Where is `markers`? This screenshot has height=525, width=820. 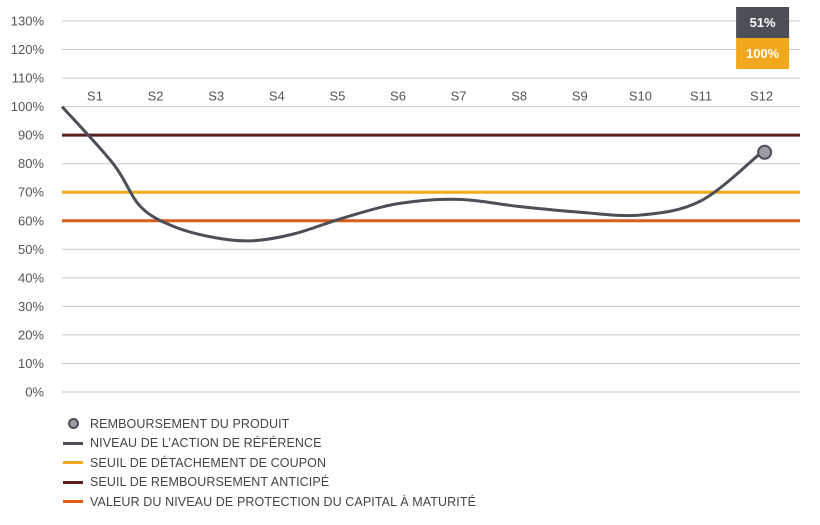
markers is located at coordinates (765, 152).